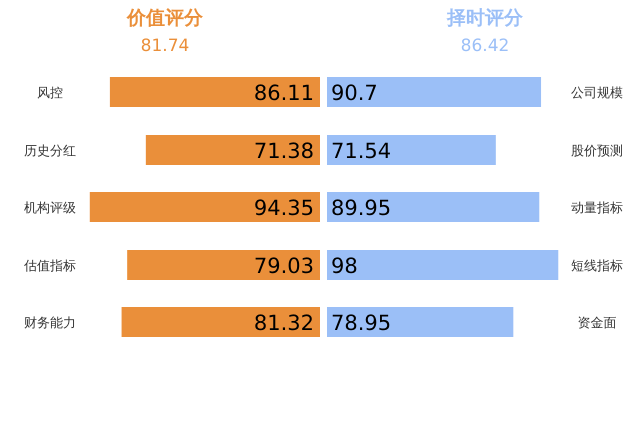 This screenshot has height=427, width=640. I want to click on data-label: 86.11, so click(284, 93).